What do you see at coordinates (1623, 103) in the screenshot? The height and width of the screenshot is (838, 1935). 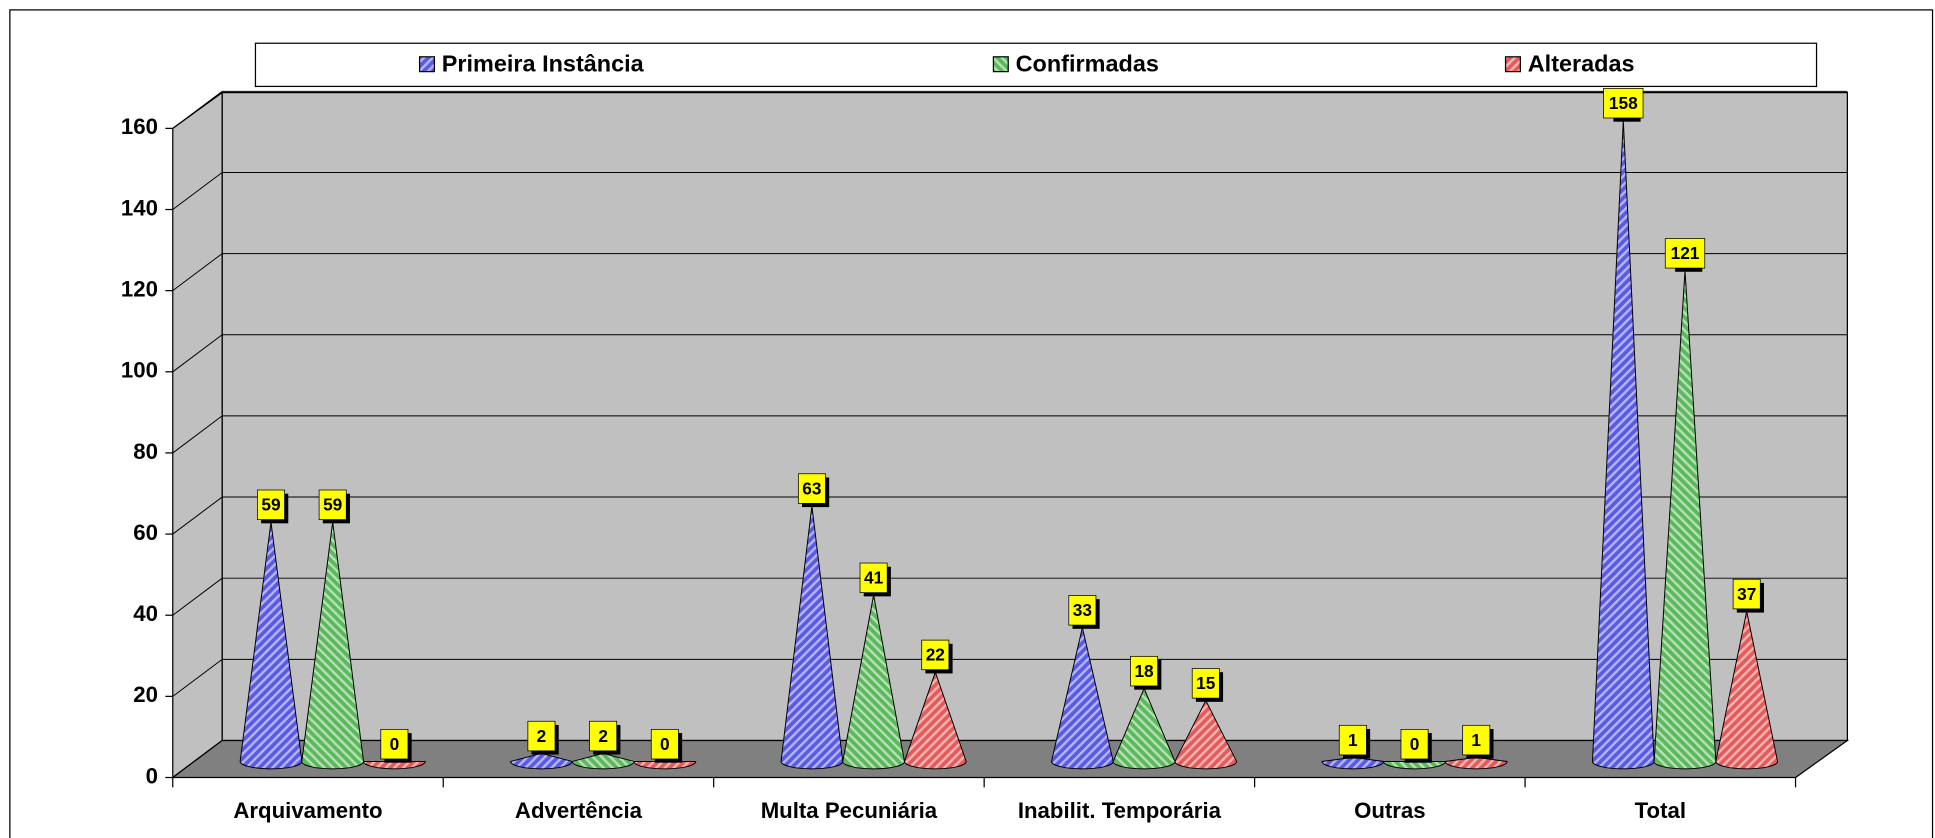 I see `value-label: 158` at bounding box center [1623, 103].